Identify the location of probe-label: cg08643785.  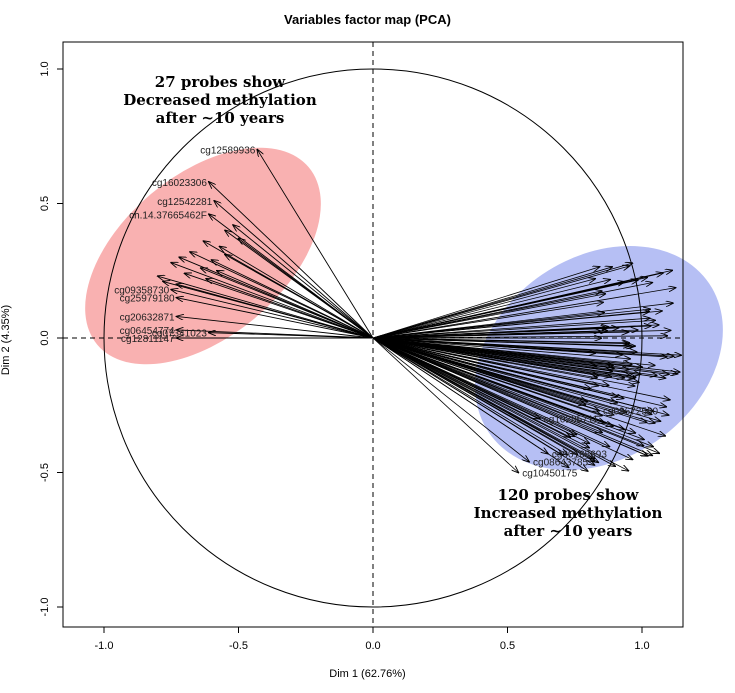
(560, 463).